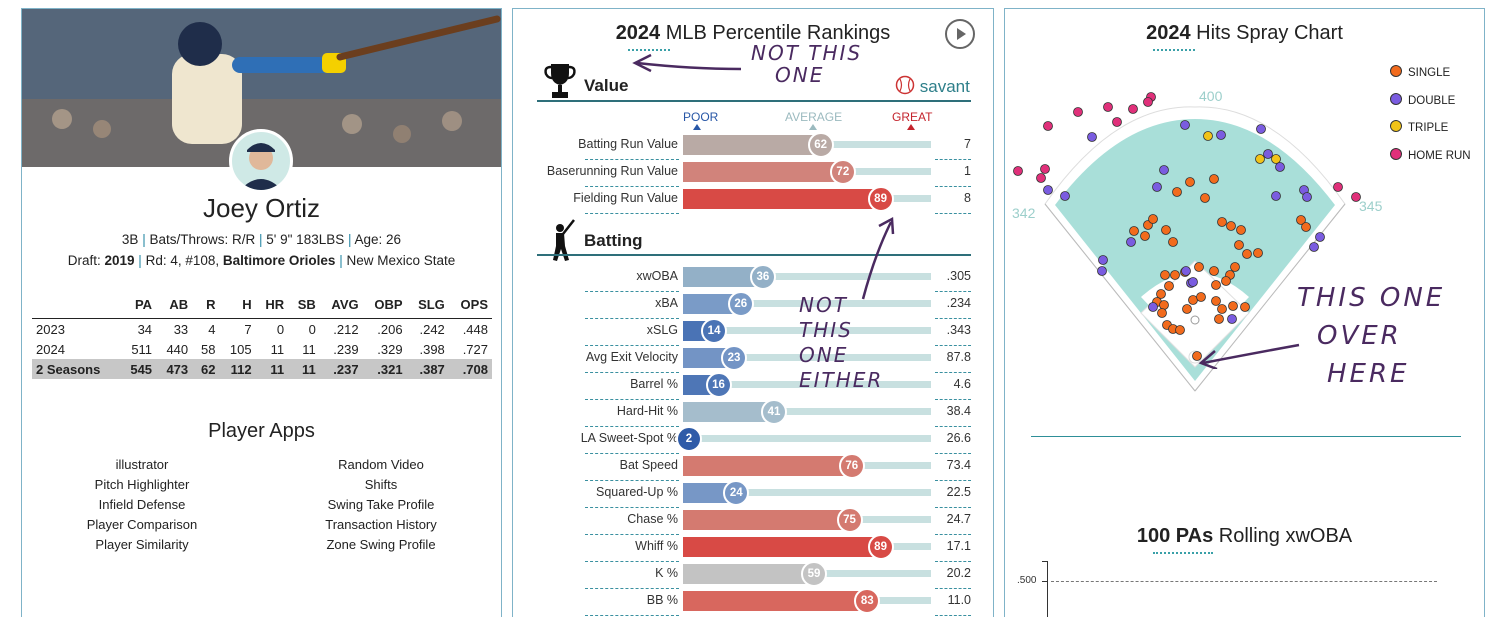 The width and height of the screenshot is (1500, 617). I want to click on metric-percentile-bubble: 24, so click(736, 493).